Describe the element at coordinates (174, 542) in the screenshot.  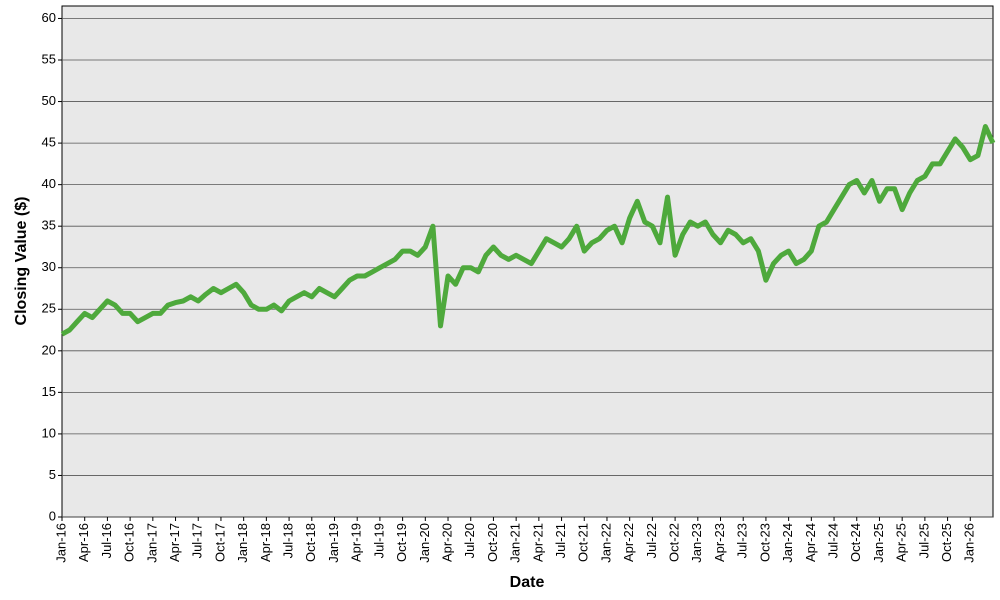
I see `x-tick-label: Apr-17` at that location.